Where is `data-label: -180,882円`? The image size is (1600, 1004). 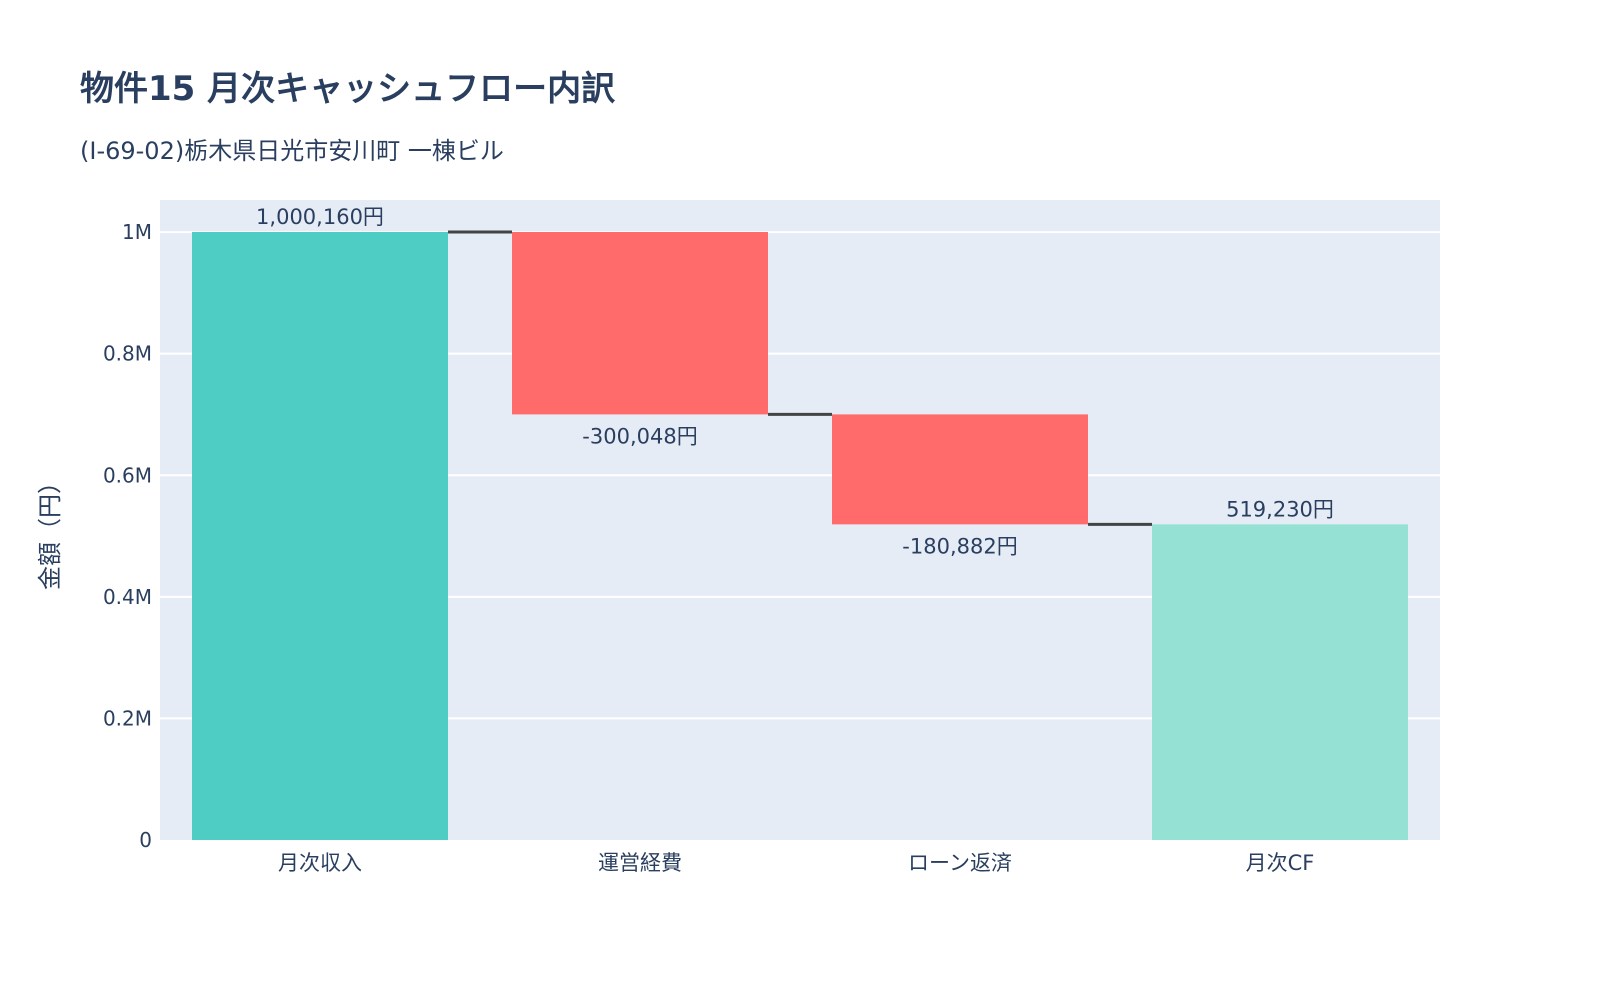
data-label: -180,882円 is located at coordinates (959, 546).